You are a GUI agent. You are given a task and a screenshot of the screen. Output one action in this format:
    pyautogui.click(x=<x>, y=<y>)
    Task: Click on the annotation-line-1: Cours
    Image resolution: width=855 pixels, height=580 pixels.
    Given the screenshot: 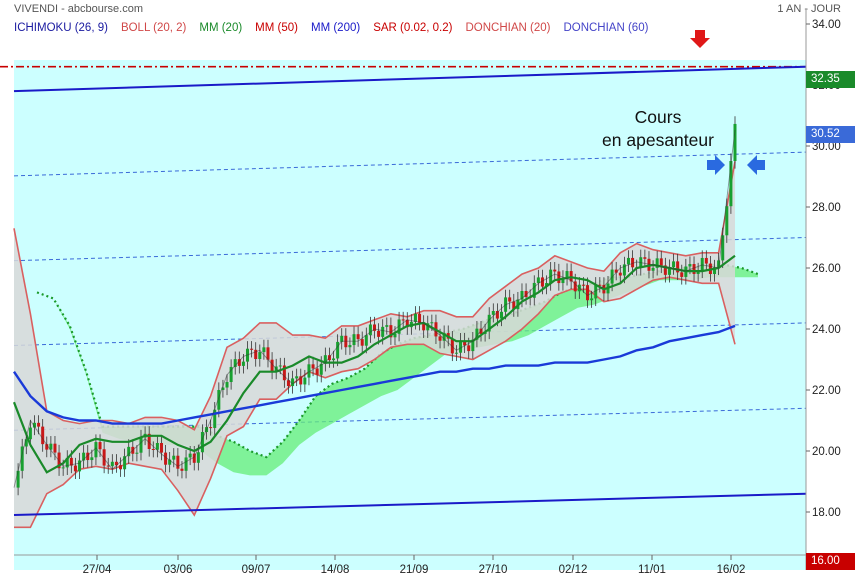 What is the action you would take?
    pyautogui.click(x=658, y=117)
    